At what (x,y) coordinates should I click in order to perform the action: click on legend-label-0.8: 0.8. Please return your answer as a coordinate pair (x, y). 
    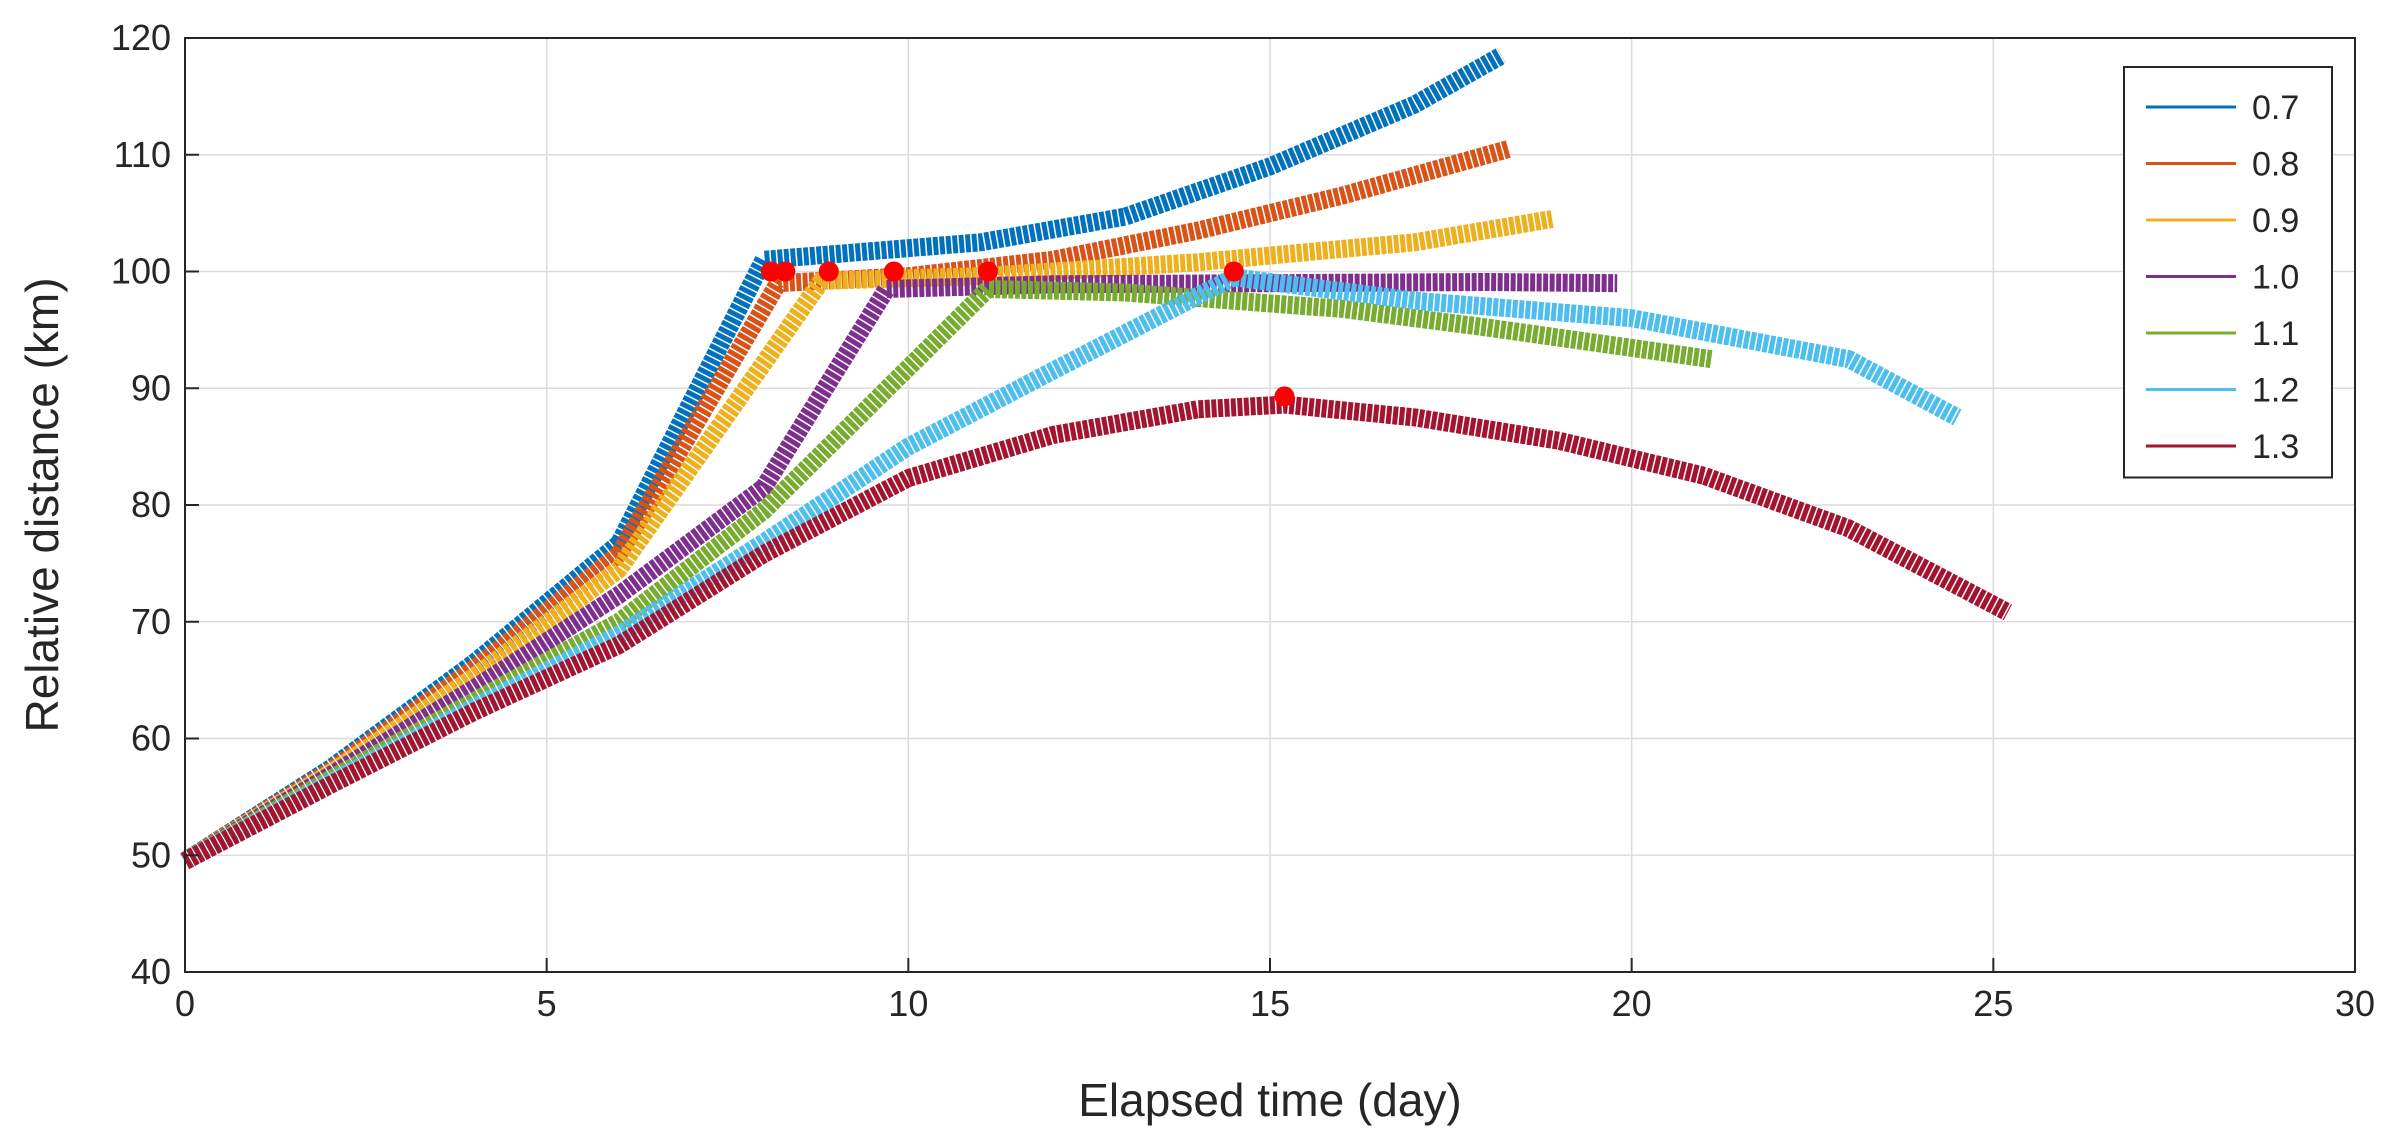
    Looking at the image, I should click on (2275, 165).